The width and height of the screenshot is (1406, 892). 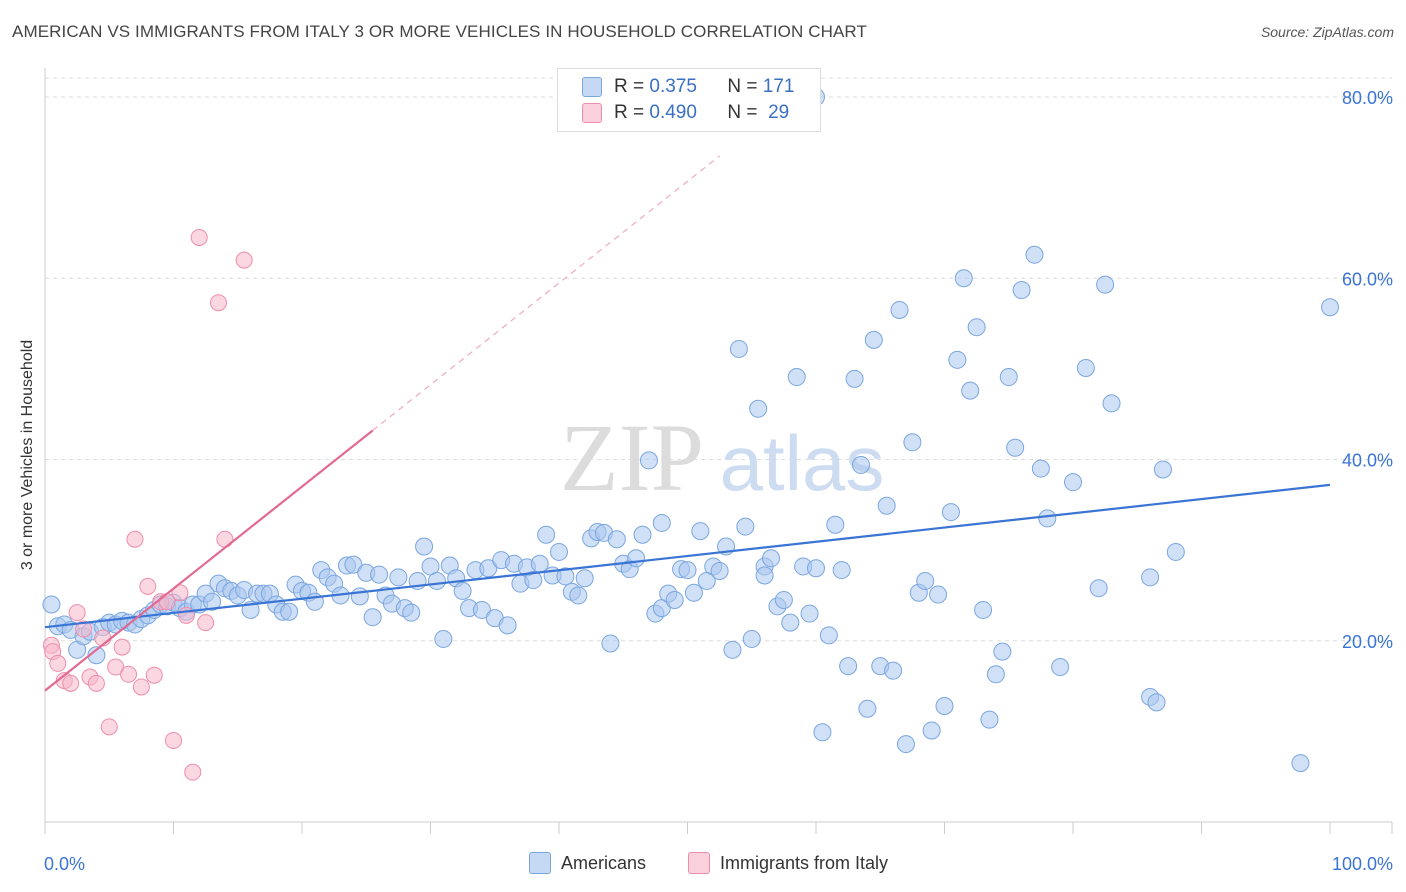 What do you see at coordinates (540, 863) in the screenshot?
I see `bottom-legend-swatch-americans` at bounding box center [540, 863].